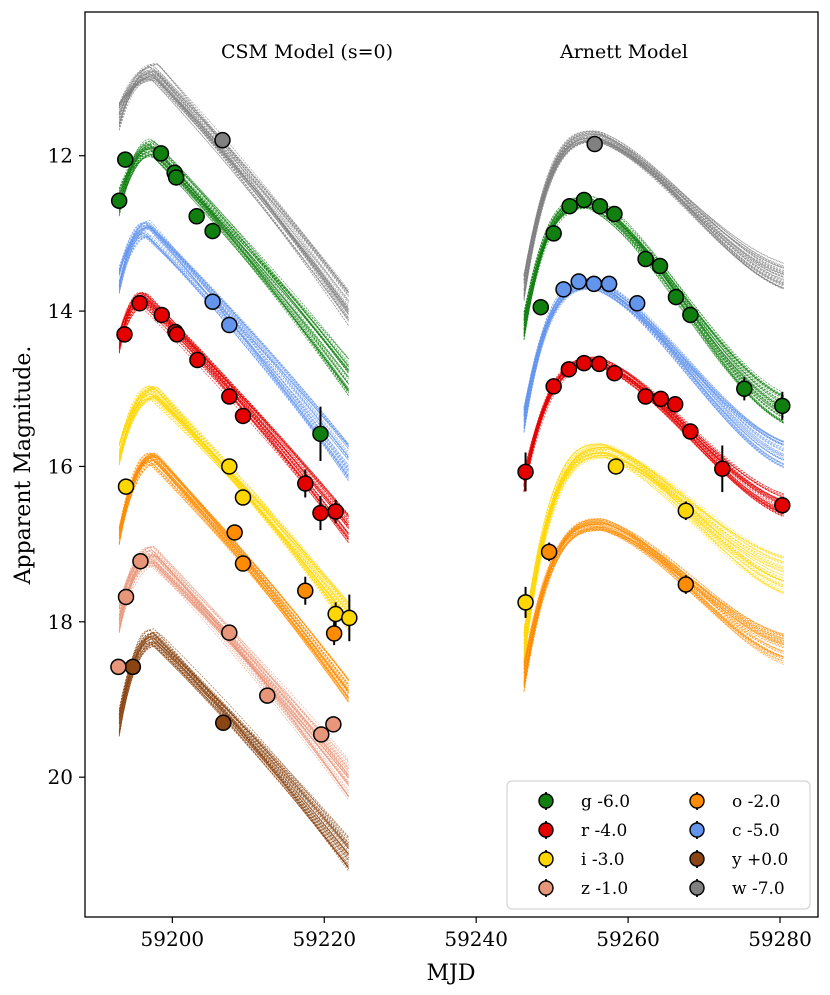  I want to click on data-point-i, so click(616, 466).